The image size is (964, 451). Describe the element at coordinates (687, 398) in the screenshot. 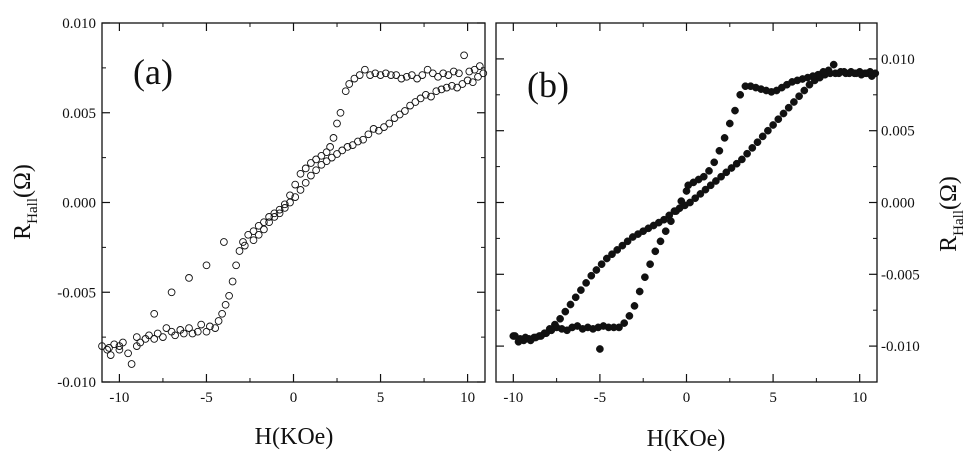

I see `panel-b-x-tick-label: 0` at that location.